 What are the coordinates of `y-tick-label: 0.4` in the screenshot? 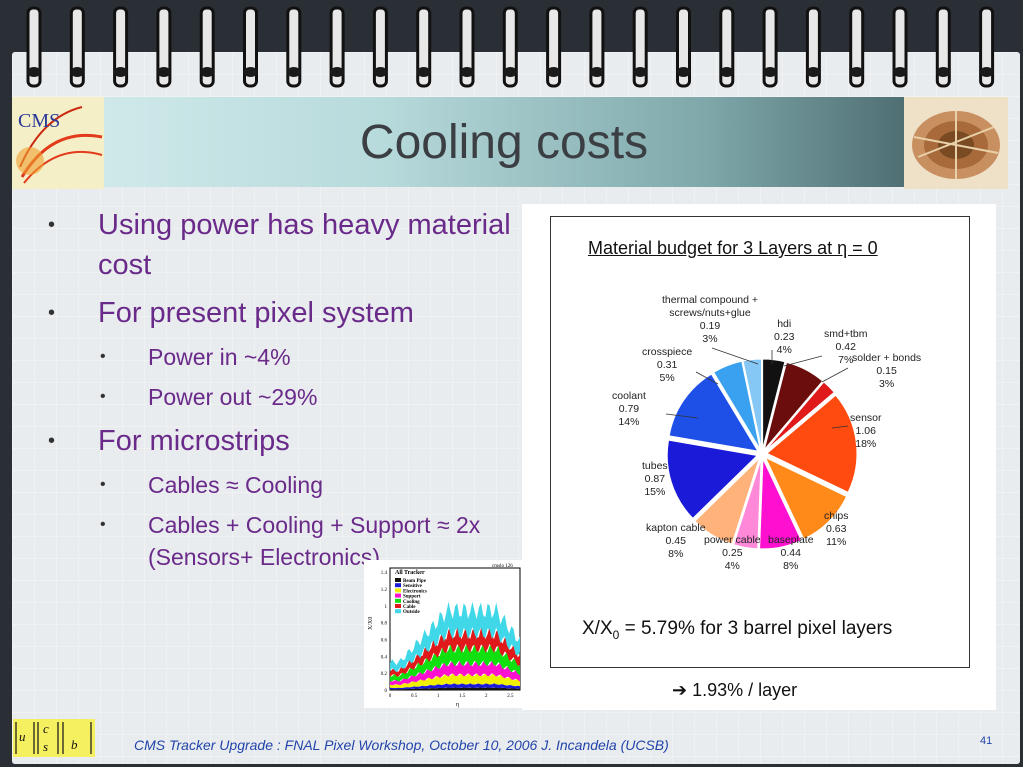 It's located at (384, 657).